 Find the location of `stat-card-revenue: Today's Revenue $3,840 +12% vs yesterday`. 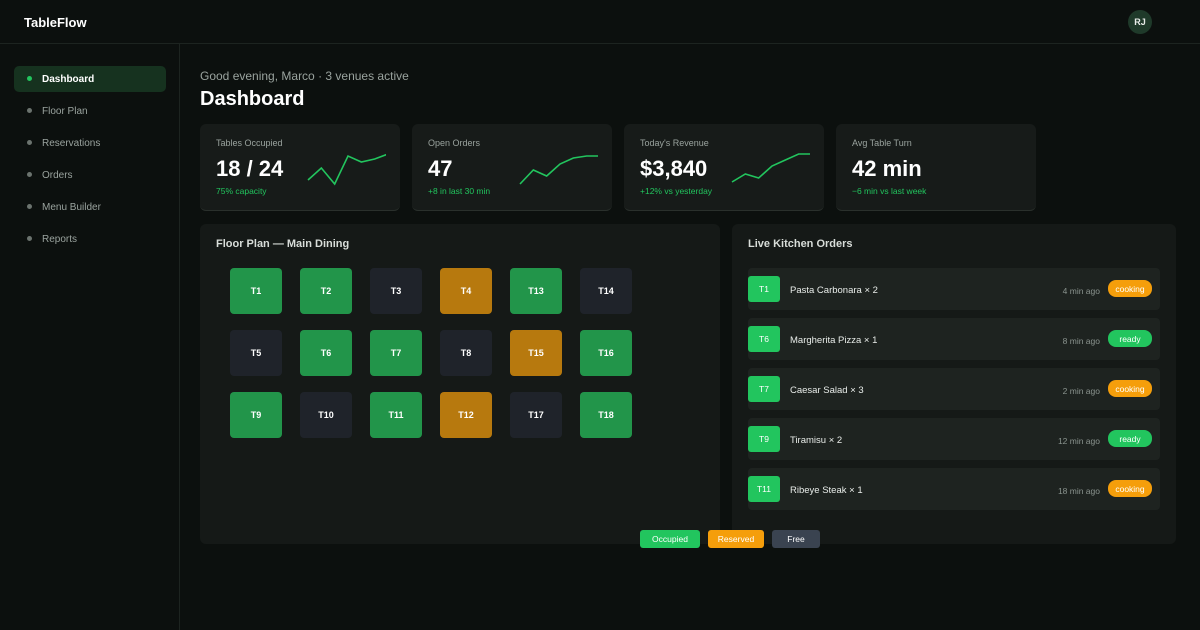

stat-card-revenue: Today's Revenue $3,840 +12% vs yesterday is located at coordinates (724, 167).